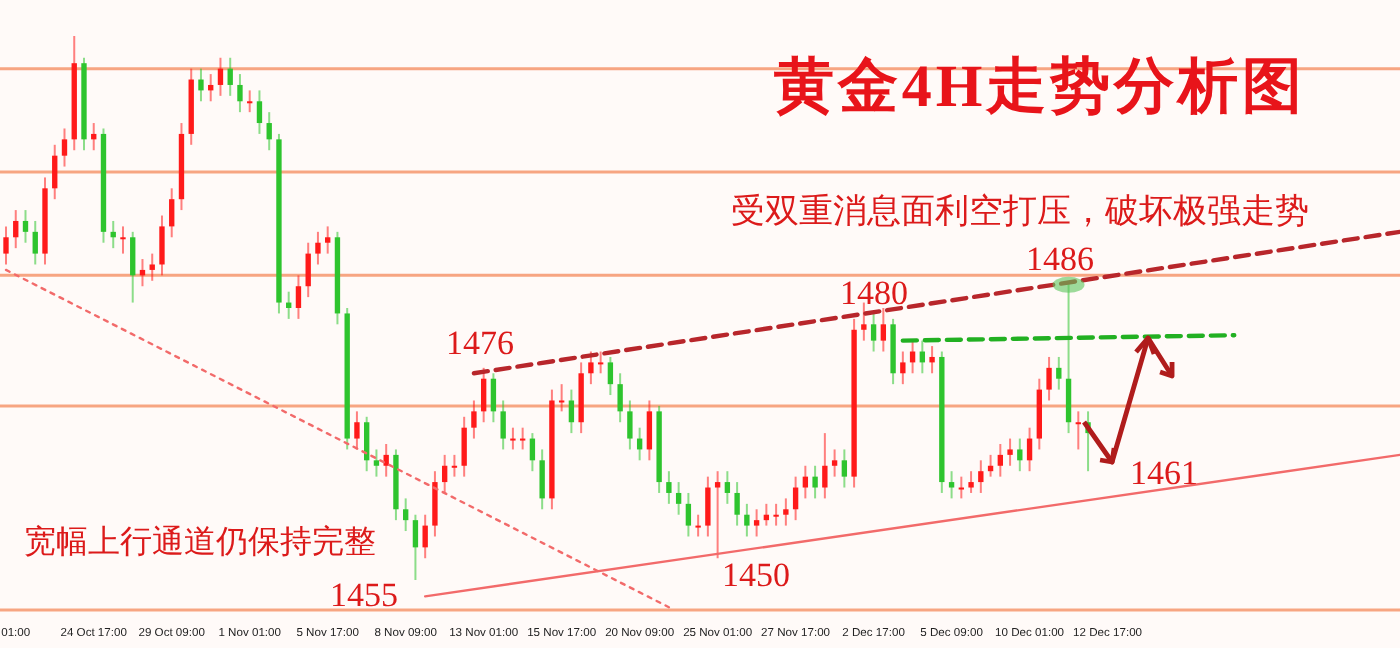 The image size is (1400, 648). What do you see at coordinates (1020, 211) in the screenshot?
I see `annotation: 受双重消息面利空打压，破坏极强走势` at bounding box center [1020, 211].